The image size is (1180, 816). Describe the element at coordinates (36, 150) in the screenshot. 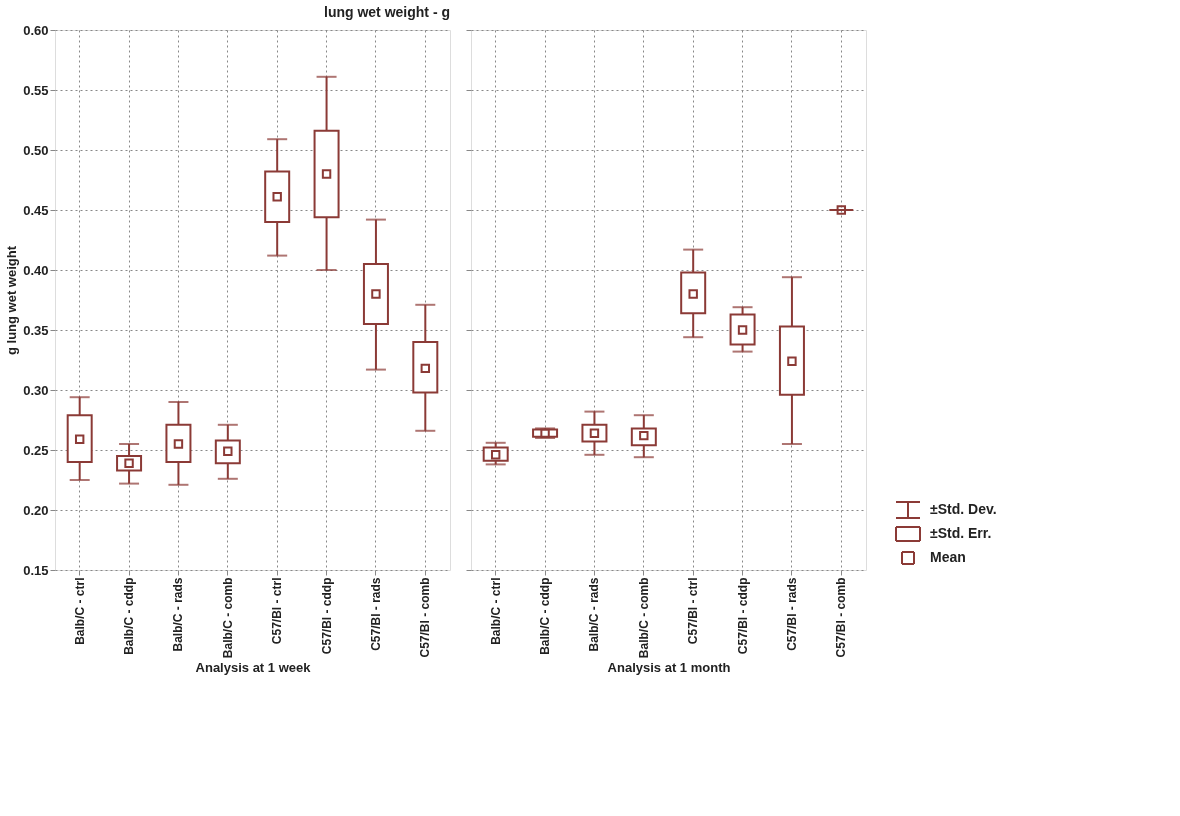

I see `y-tick-label: 0.50` at that location.